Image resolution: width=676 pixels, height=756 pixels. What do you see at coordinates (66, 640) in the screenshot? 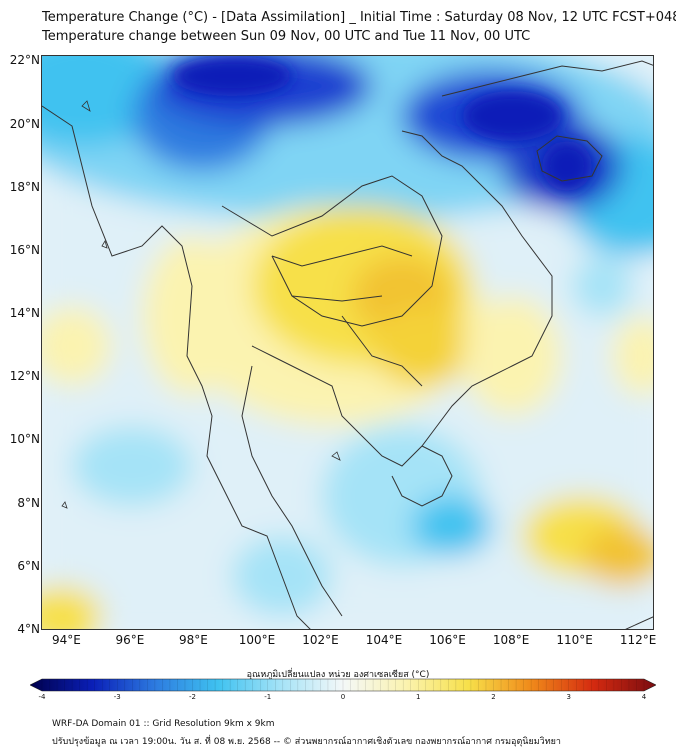
I see `lon-tick-label: 94°E` at bounding box center [66, 640].